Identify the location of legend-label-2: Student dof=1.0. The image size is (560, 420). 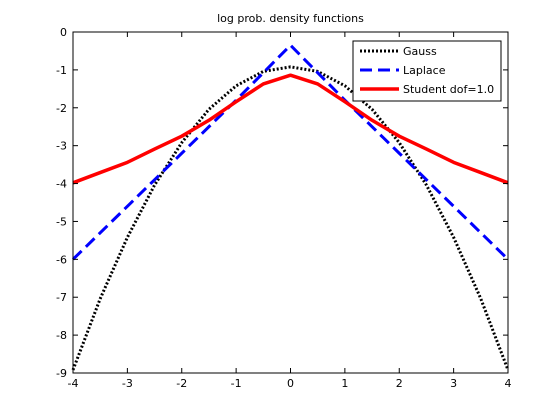
(448, 89).